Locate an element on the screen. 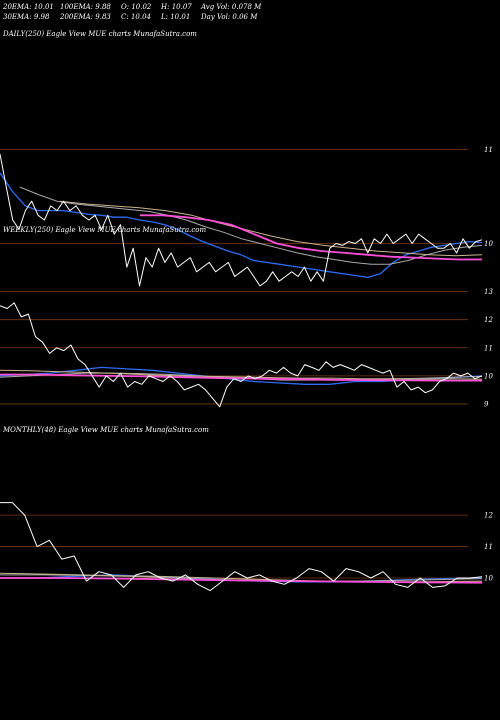  monthly-ema-line is located at coordinates (241, 580).